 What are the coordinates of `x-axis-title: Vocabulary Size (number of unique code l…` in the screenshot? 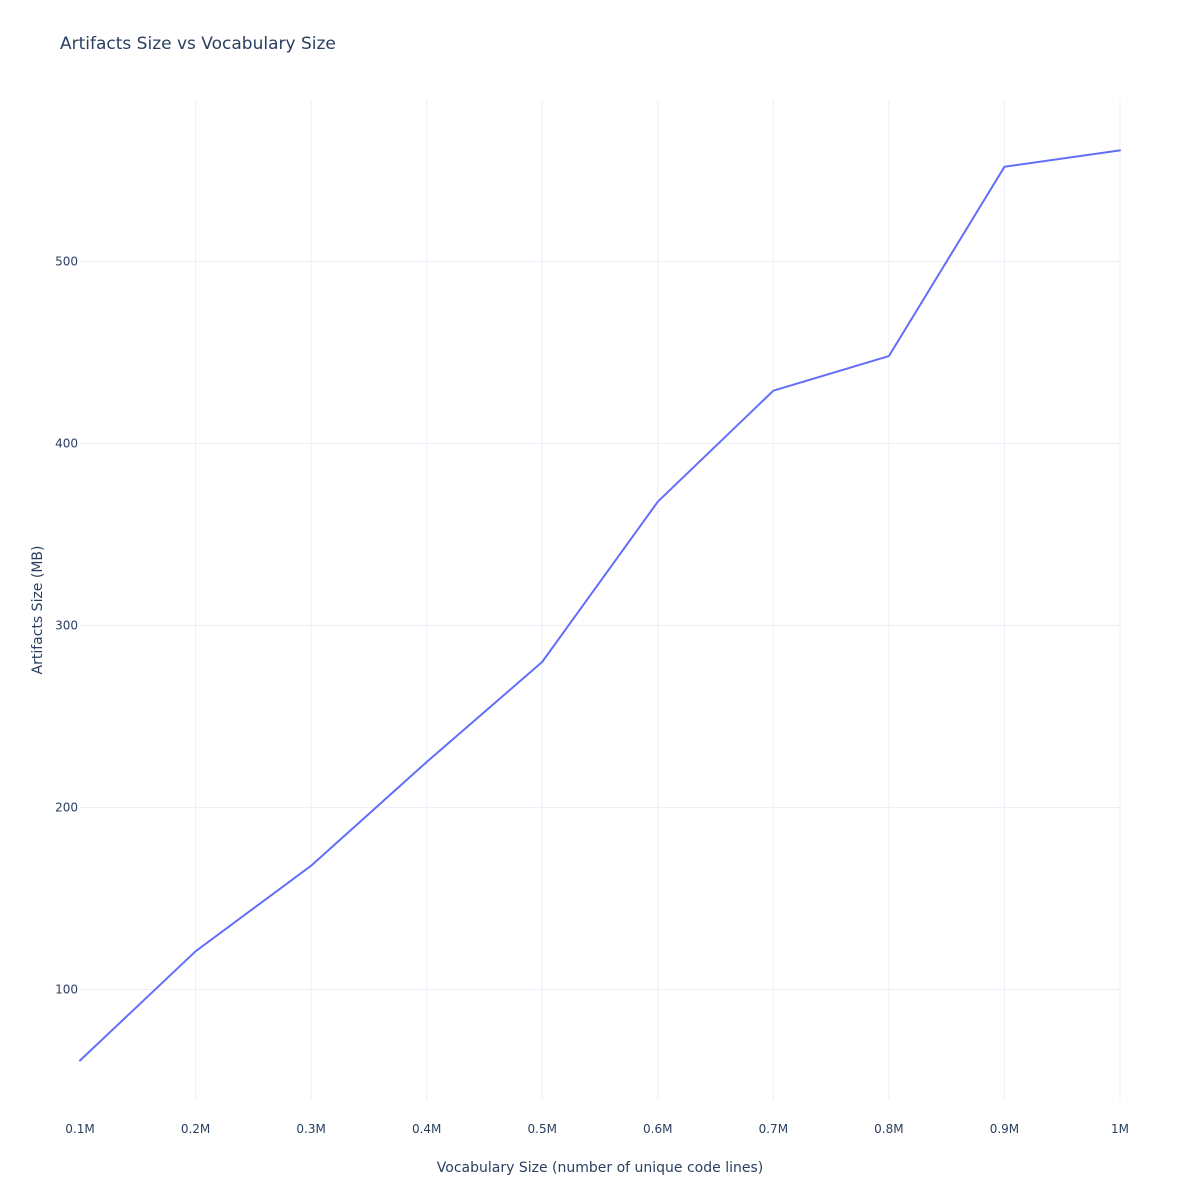 It's located at (600, 1168).